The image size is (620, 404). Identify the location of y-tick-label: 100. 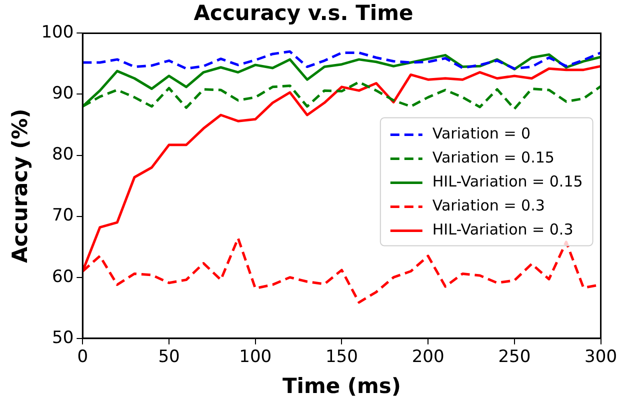
(57, 32).